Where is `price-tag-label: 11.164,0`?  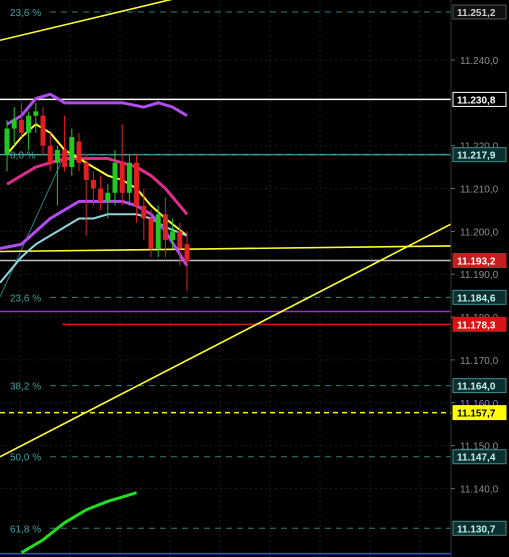 price-tag-label: 11.164,0 is located at coordinates (476, 387).